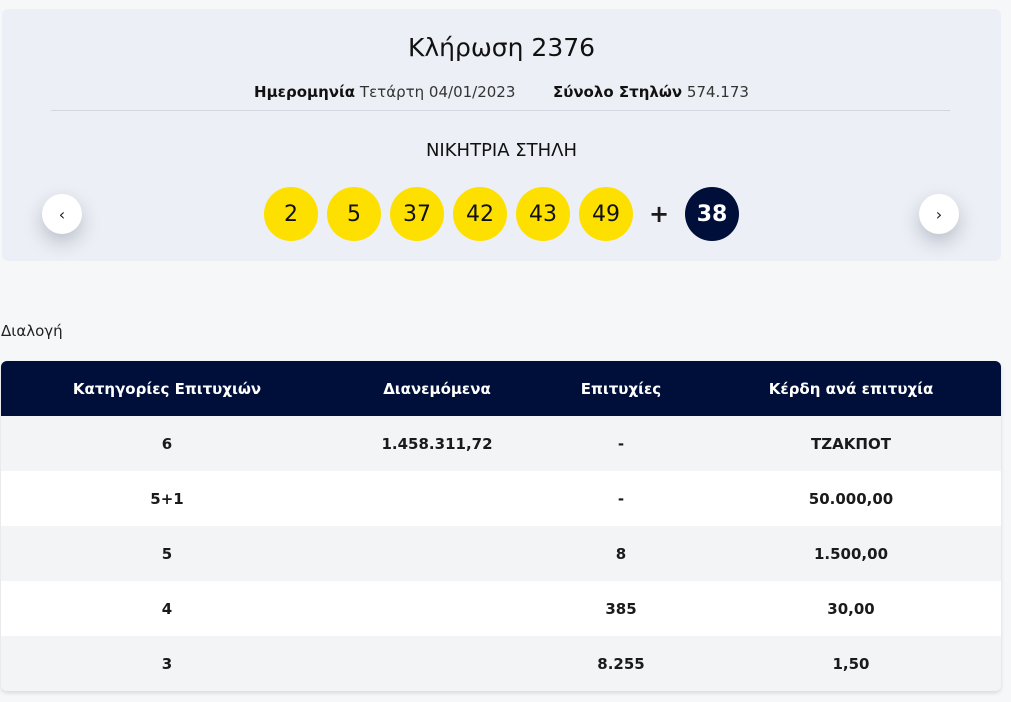  I want to click on number-ball: 49, so click(606, 214).